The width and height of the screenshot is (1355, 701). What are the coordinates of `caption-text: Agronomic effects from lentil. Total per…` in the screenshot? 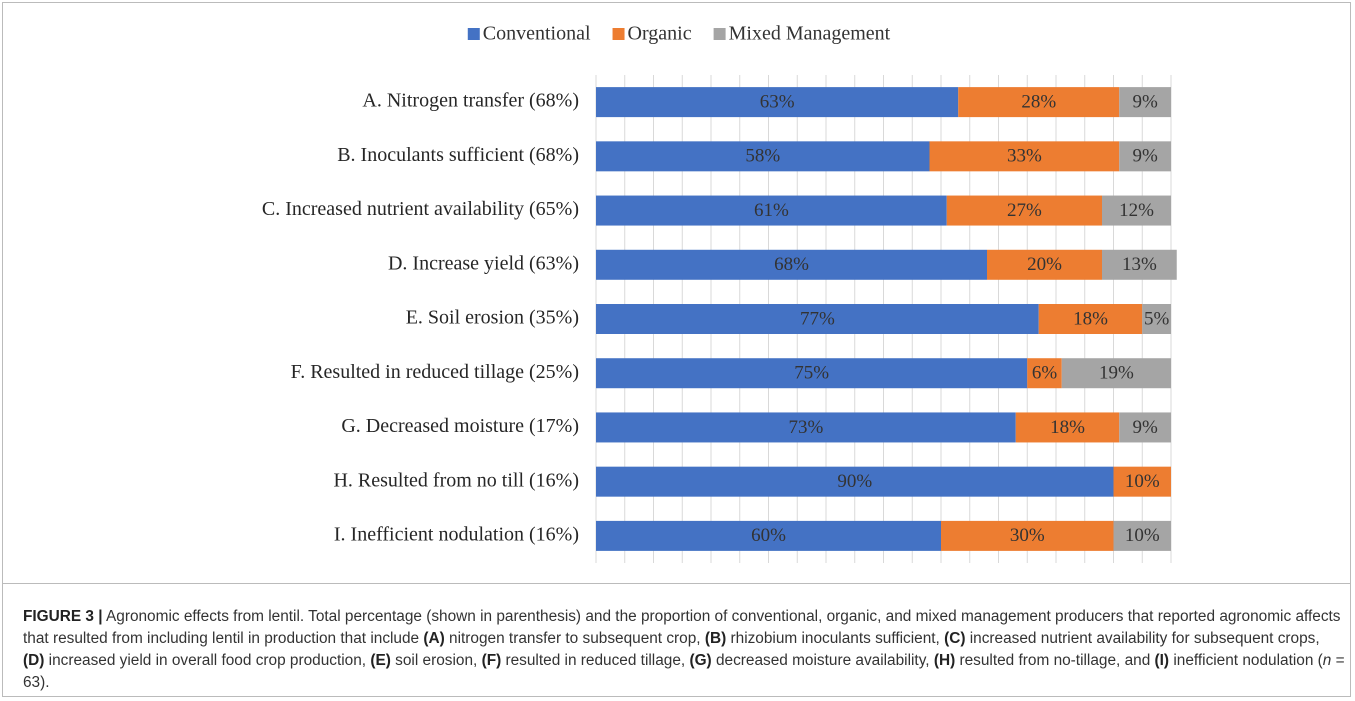 It's located at (682, 627).